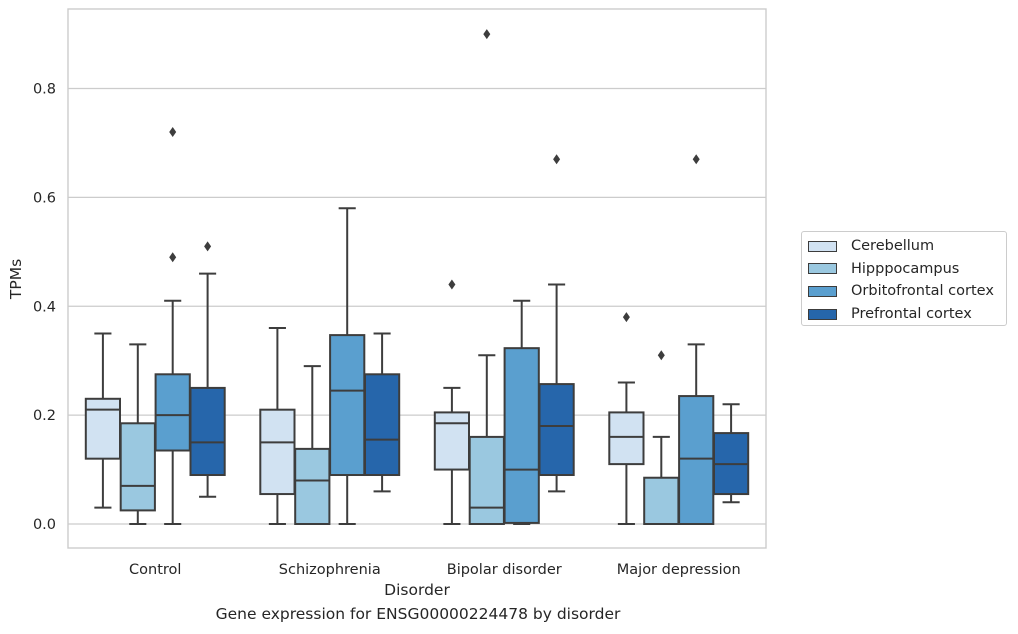 The width and height of the screenshot is (1018, 634). What do you see at coordinates (922, 291) in the screenshot?
I see `legend-label: Orbitofrontal cortex` at bounding box center [922, 291].